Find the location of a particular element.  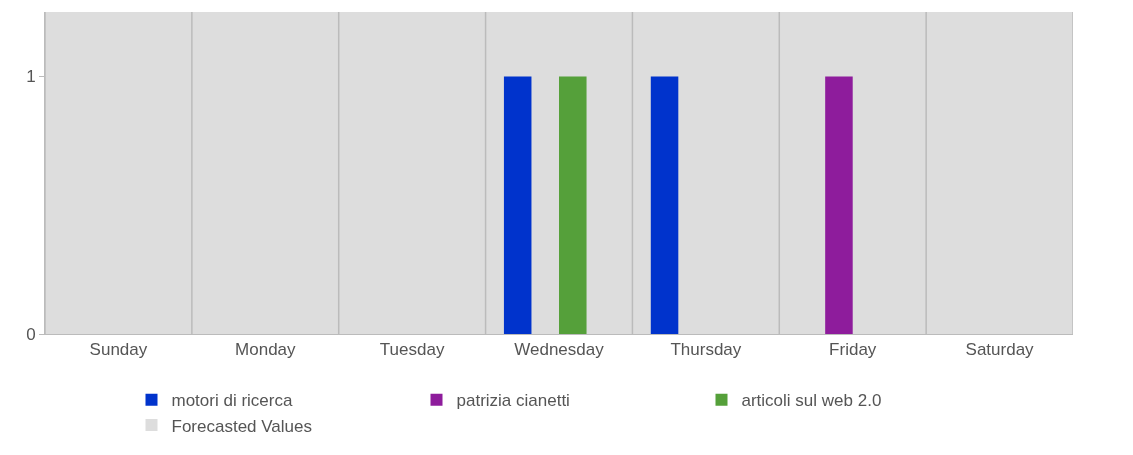

legend-label: patrizia cianetti is located at coordinates (513, 401).